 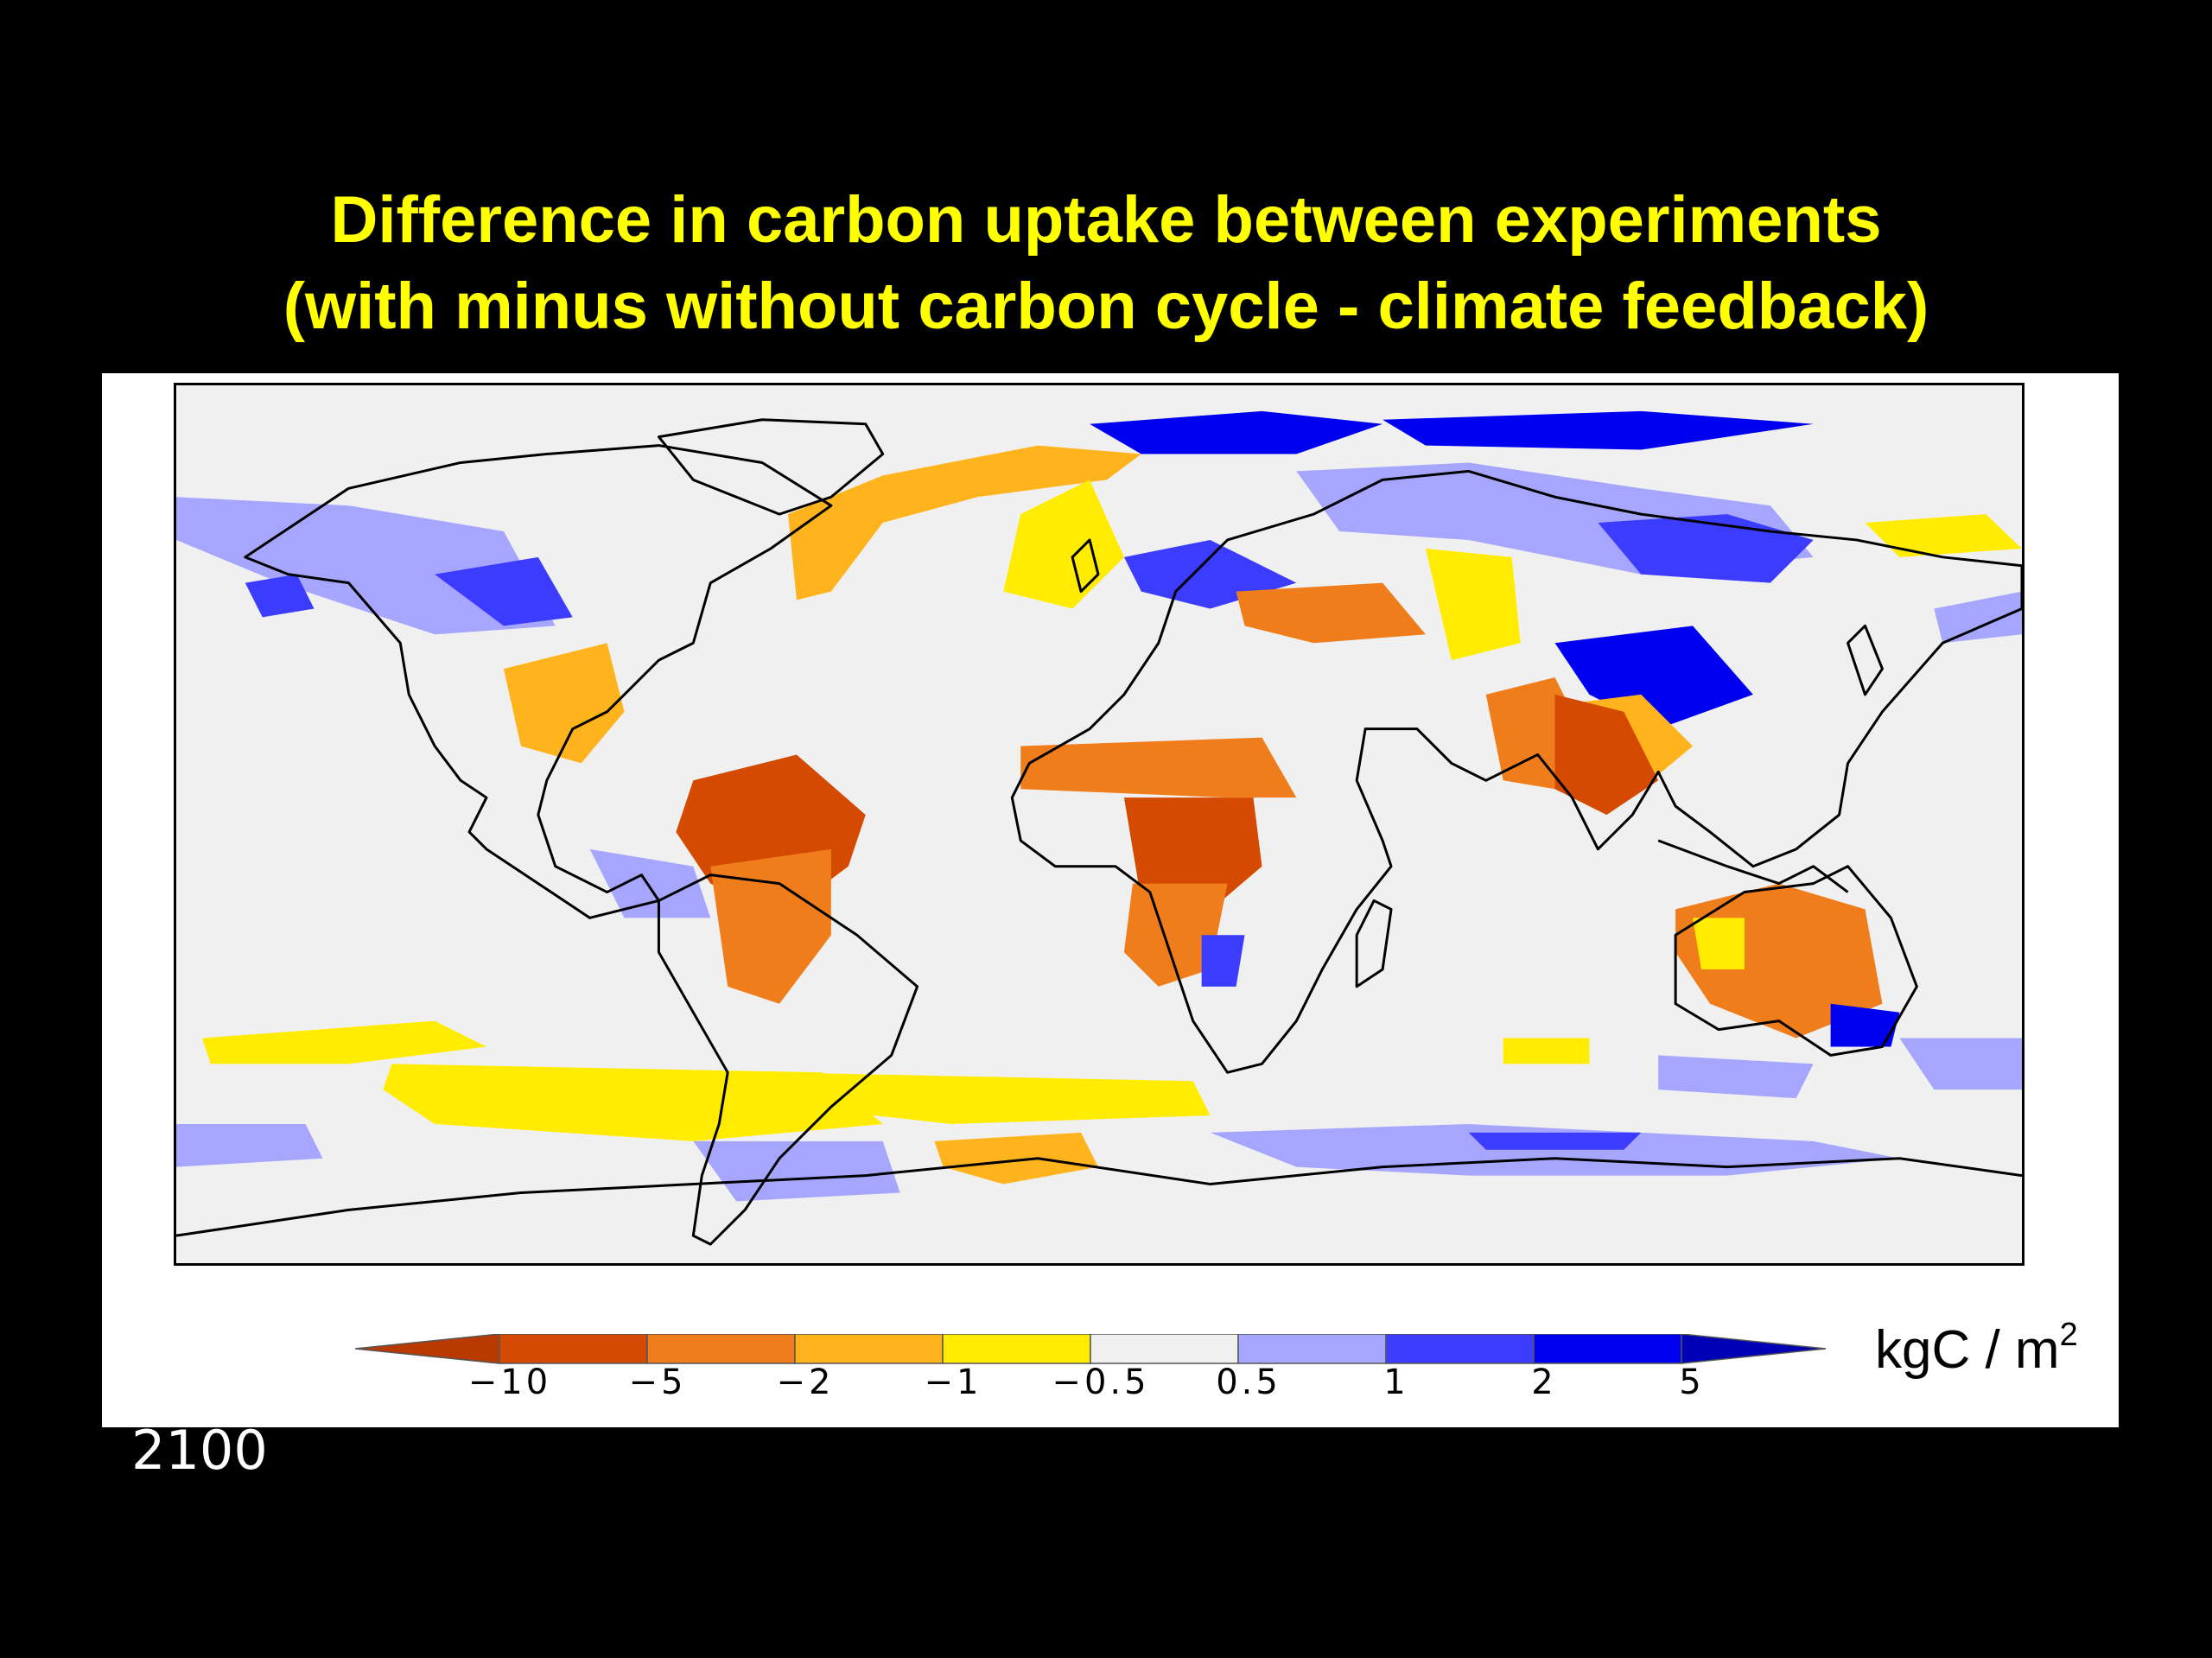 I want to click on north-america-coast, so click(x=538, y=681).